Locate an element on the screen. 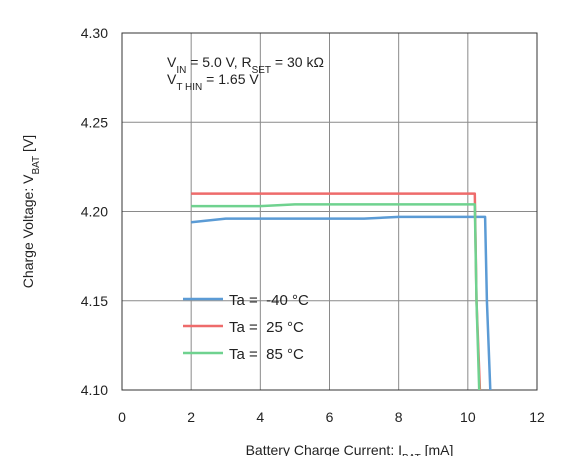 The height and width of the screenshot is (461, 574). x-tick-label: 0 is located at coordinates (122, 417).